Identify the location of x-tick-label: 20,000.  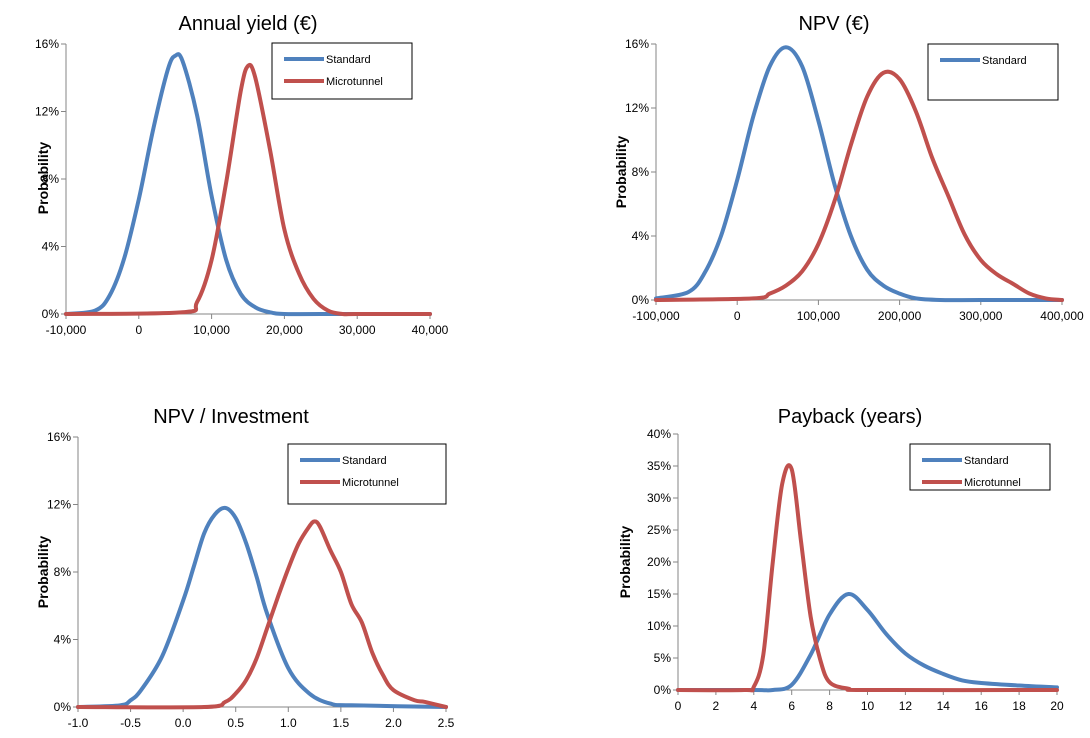
(284, 330).